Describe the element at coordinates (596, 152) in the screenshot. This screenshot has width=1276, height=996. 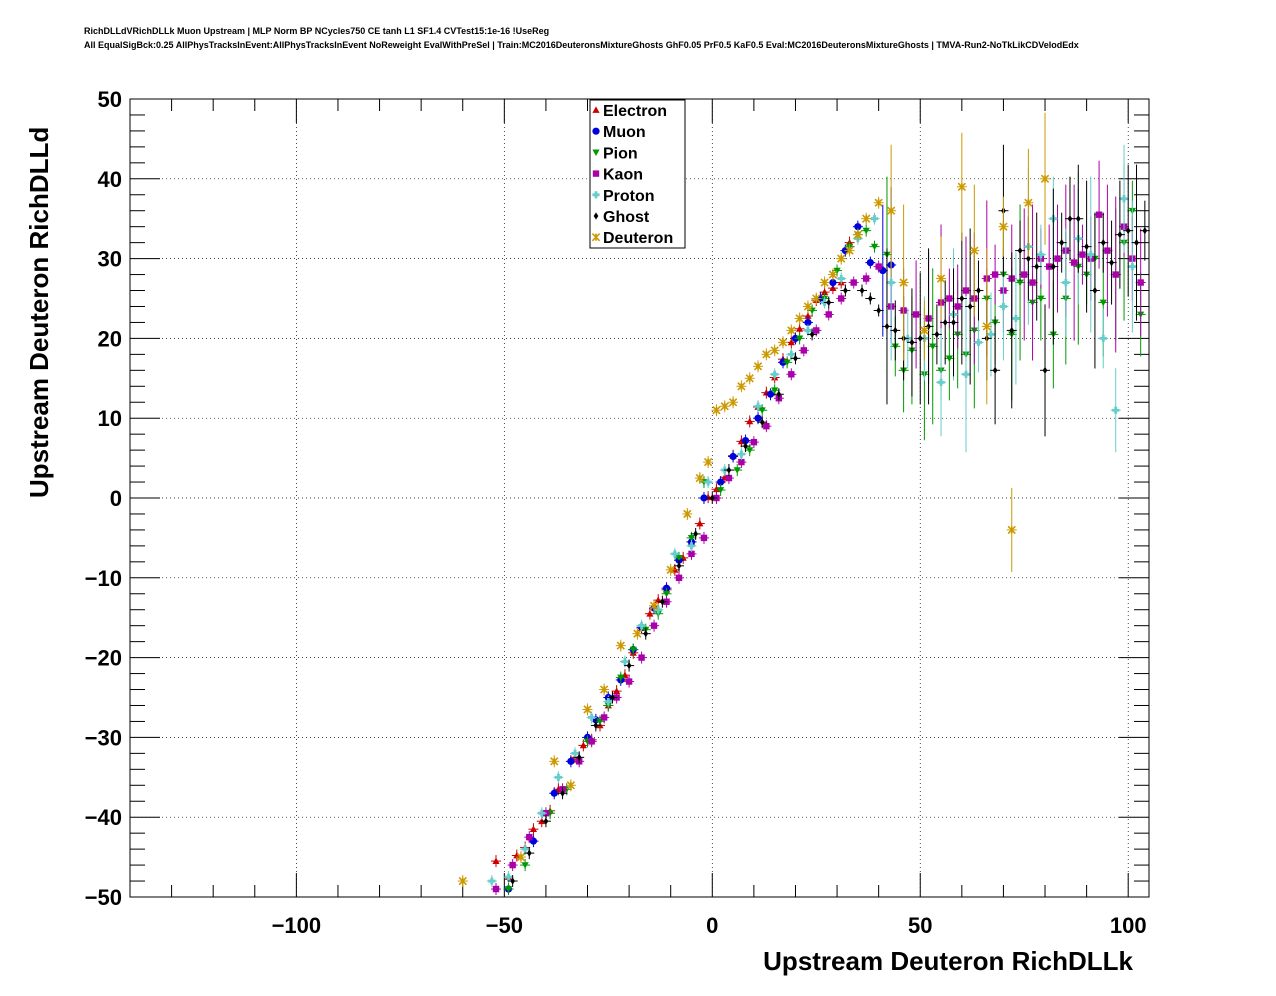
I see `legend-marker-pion` at that location.